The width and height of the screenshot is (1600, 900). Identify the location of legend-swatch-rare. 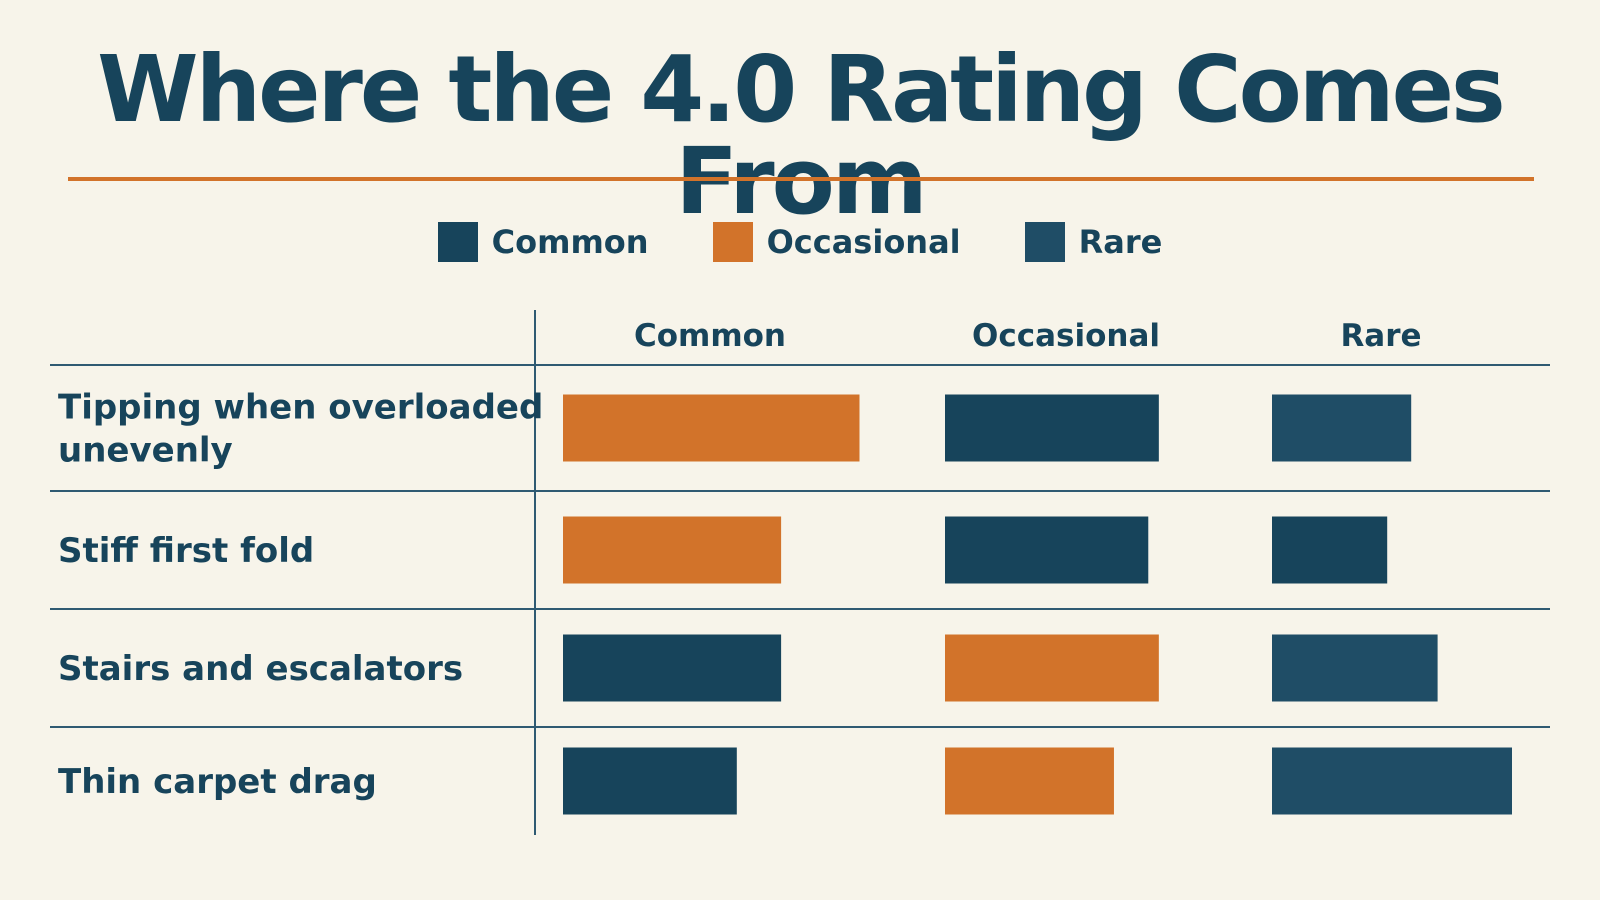
(1044, 242).